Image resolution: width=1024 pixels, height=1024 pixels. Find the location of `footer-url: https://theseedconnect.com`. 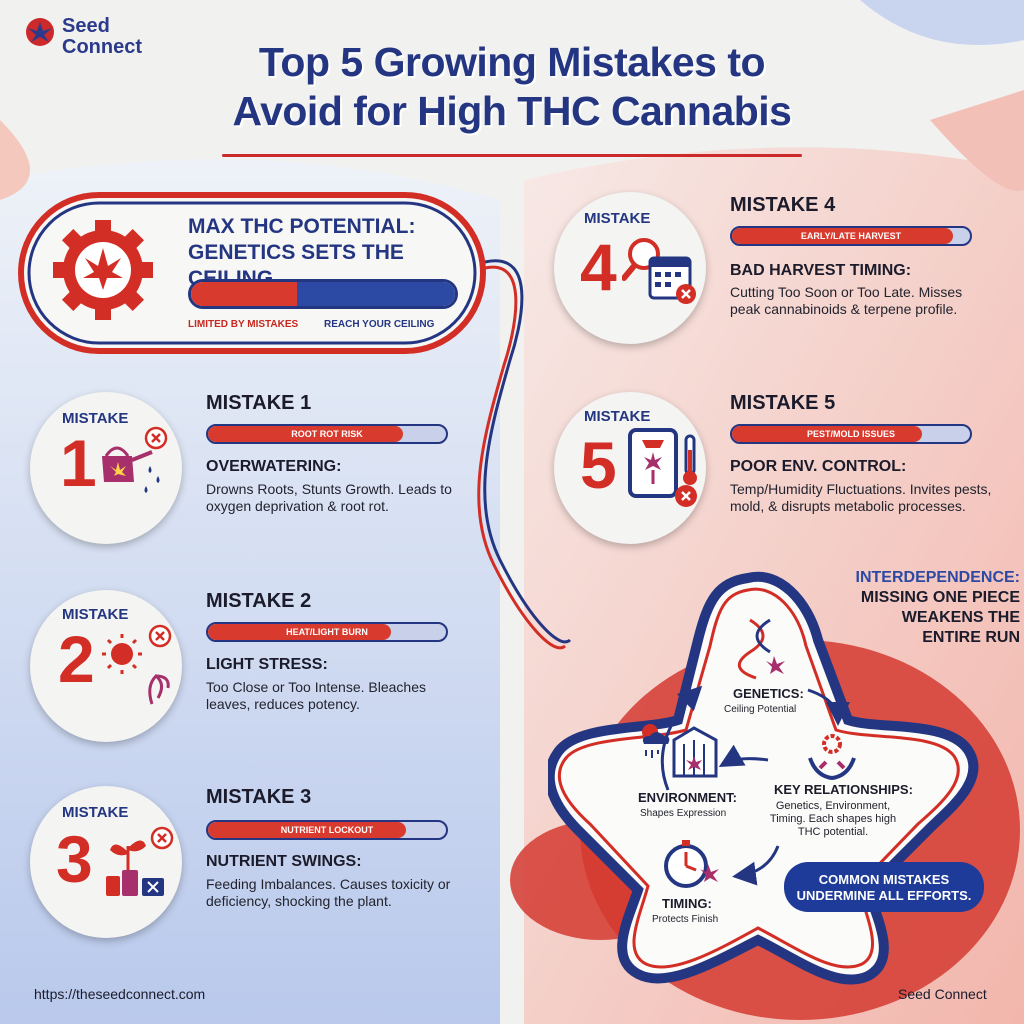

footer-url: https://theseedconnect.com is located at coordinates (120, 994).